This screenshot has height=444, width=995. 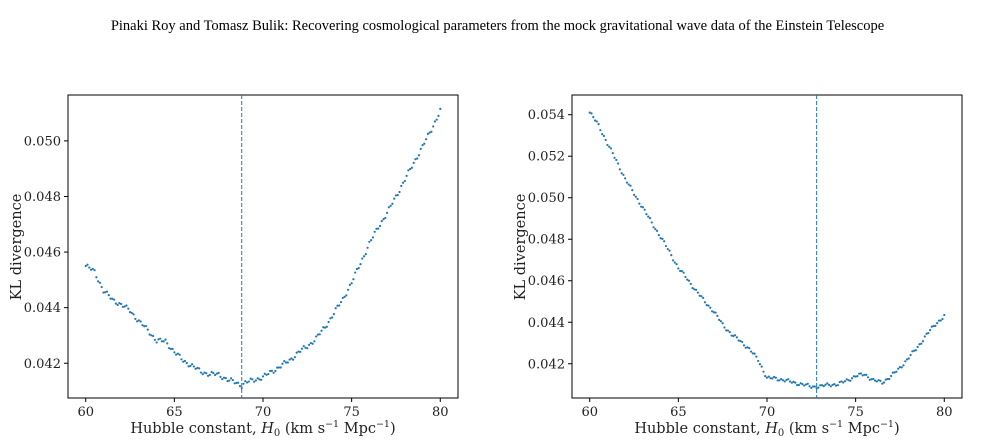 I want to click on left-x-axis-label: Hubble constant, H0 (km s−1 Mpc−1), so click(x=262, y=429).